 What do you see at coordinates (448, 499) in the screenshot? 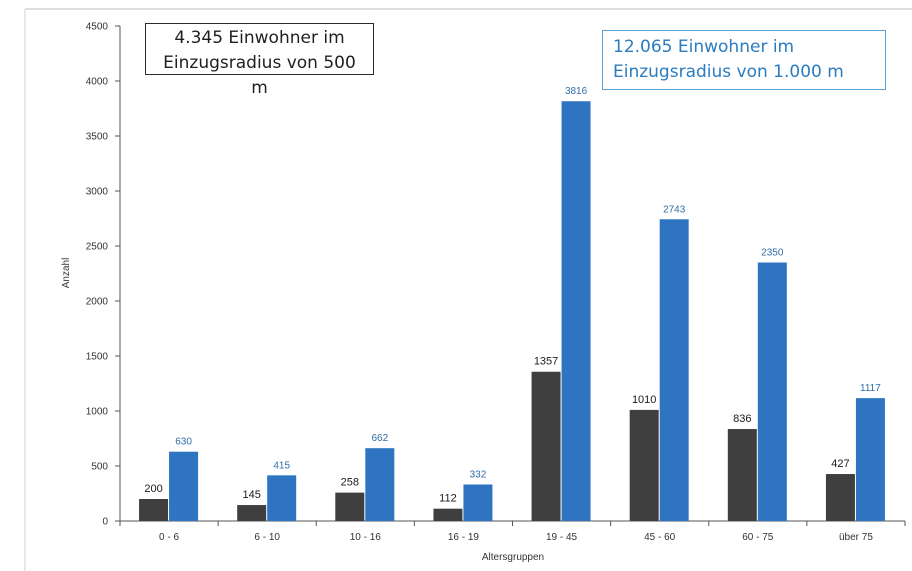
I see `data-label-500m: 112` at bounding box center [448, 499].